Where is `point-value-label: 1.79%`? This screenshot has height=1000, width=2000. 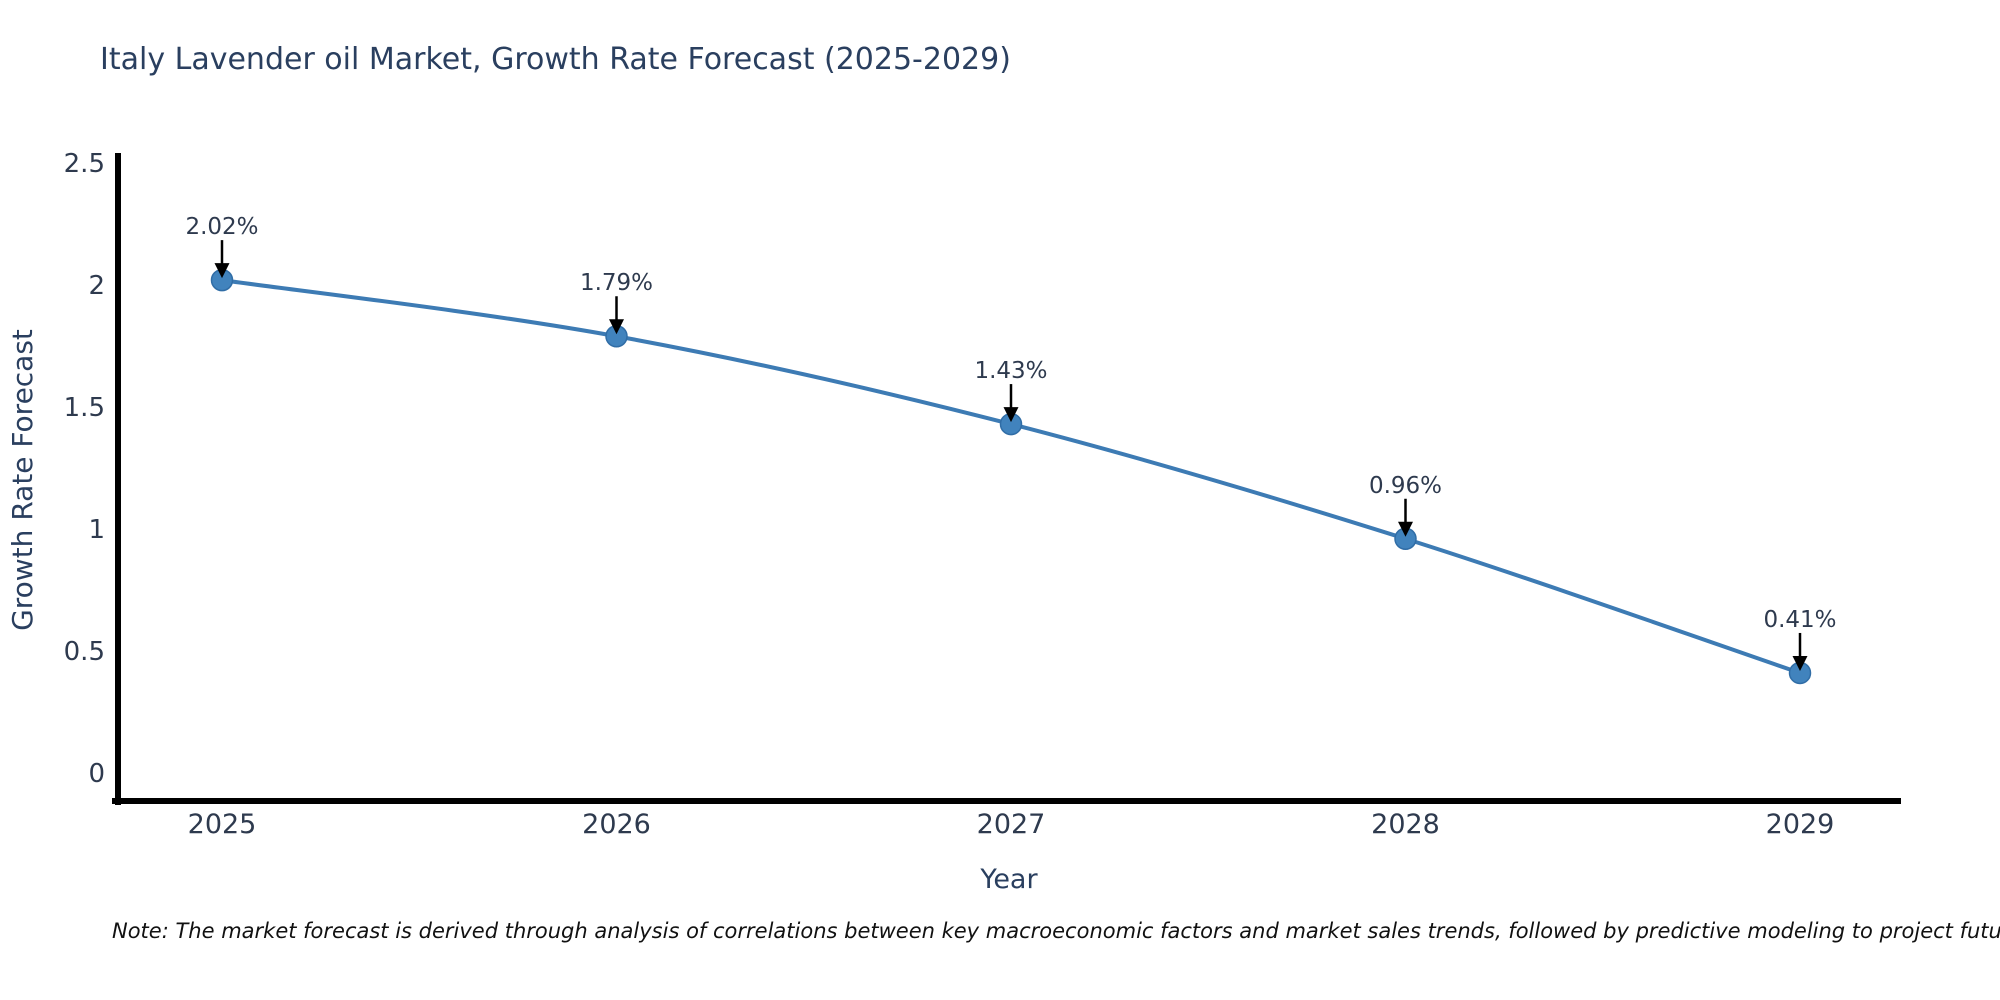 point-value-label: 1.79% is located at coordinates (616, 283).